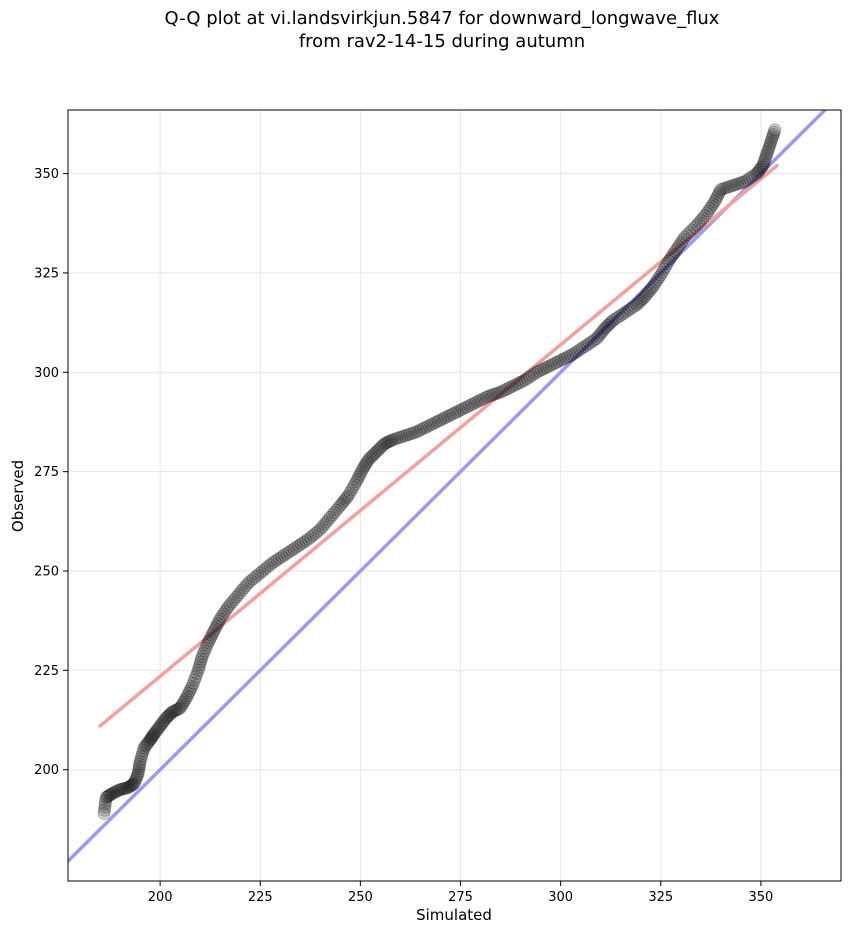 The image size is (851, 934). I want to click on y-axis-label: Observed, so click(18, 496).